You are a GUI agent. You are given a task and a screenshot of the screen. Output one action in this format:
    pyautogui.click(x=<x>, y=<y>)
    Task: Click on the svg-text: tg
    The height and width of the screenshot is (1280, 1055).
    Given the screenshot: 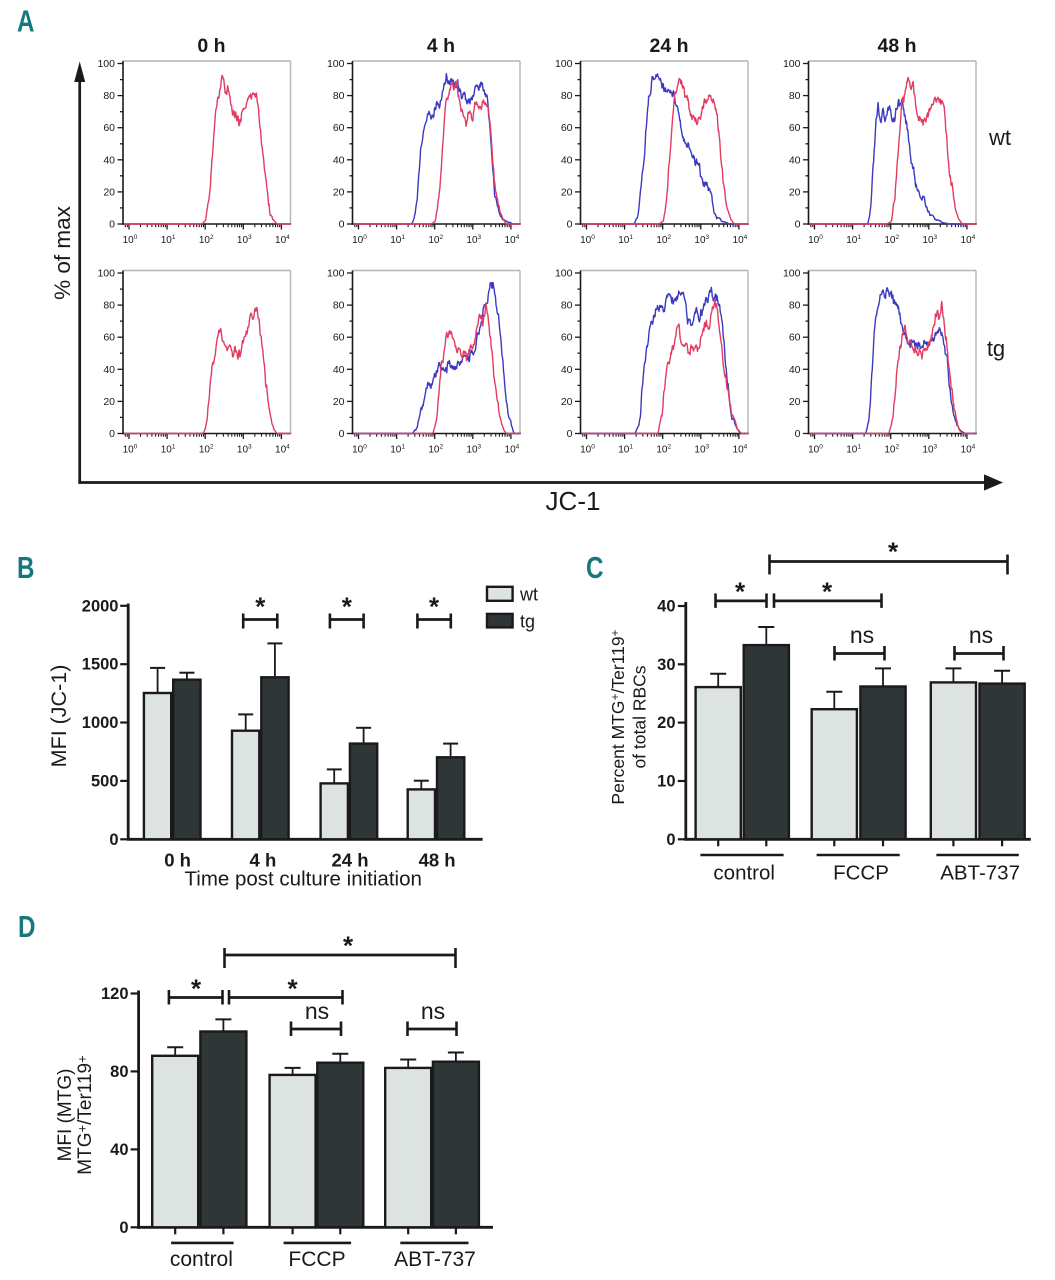 What is the action you would take?
    pyautogui.click(x=996, y=348)
    